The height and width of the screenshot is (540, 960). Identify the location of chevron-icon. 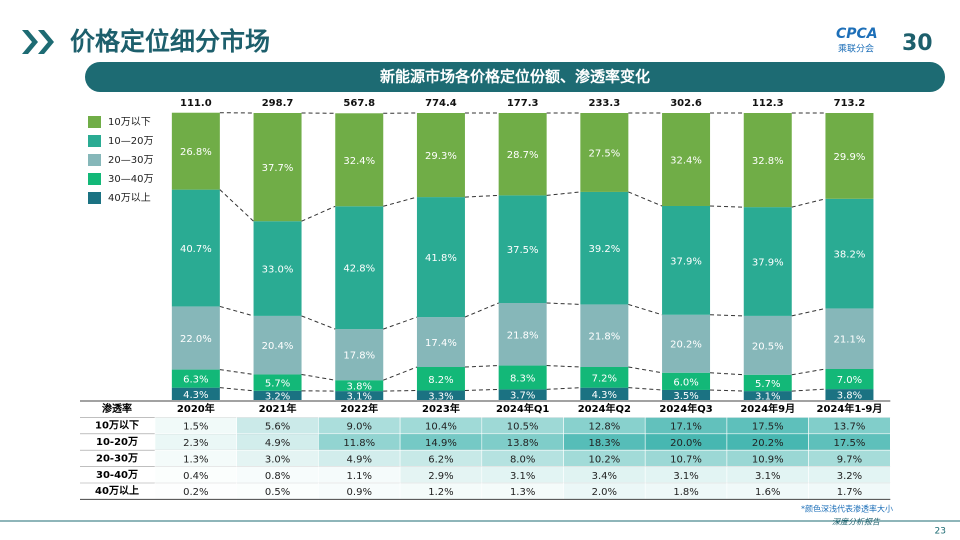
(38, 42).